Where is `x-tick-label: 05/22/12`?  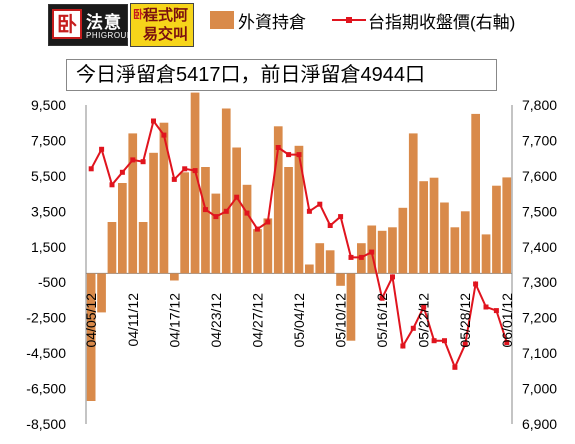
x-tick-label: 05/22/12 is located at coordinates (424, 320).